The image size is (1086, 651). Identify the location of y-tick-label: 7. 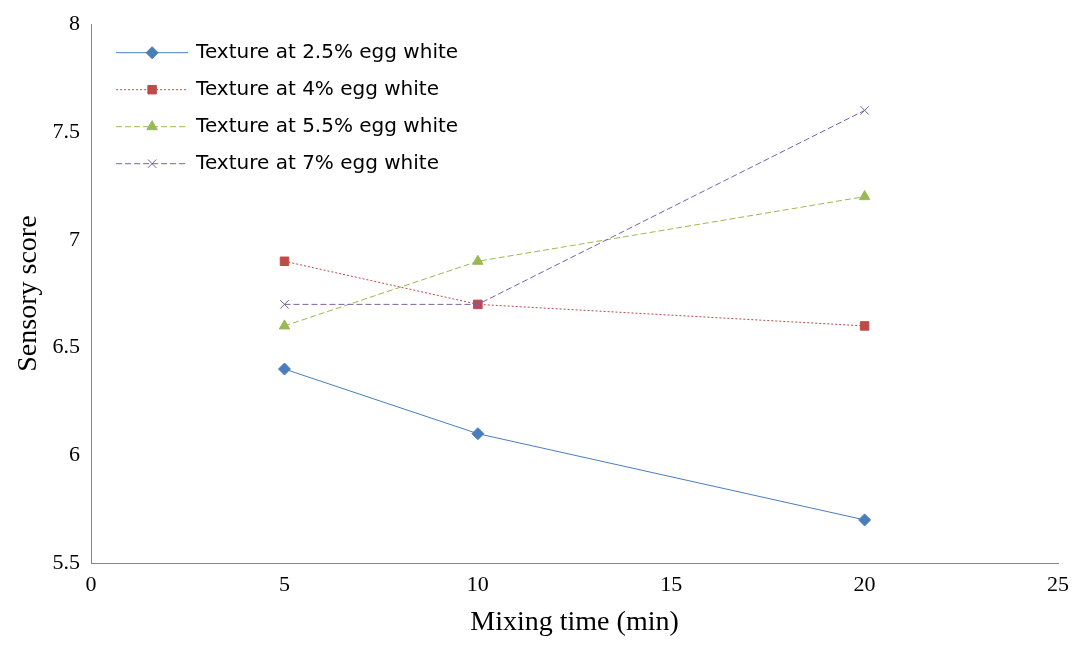
(75, 238).